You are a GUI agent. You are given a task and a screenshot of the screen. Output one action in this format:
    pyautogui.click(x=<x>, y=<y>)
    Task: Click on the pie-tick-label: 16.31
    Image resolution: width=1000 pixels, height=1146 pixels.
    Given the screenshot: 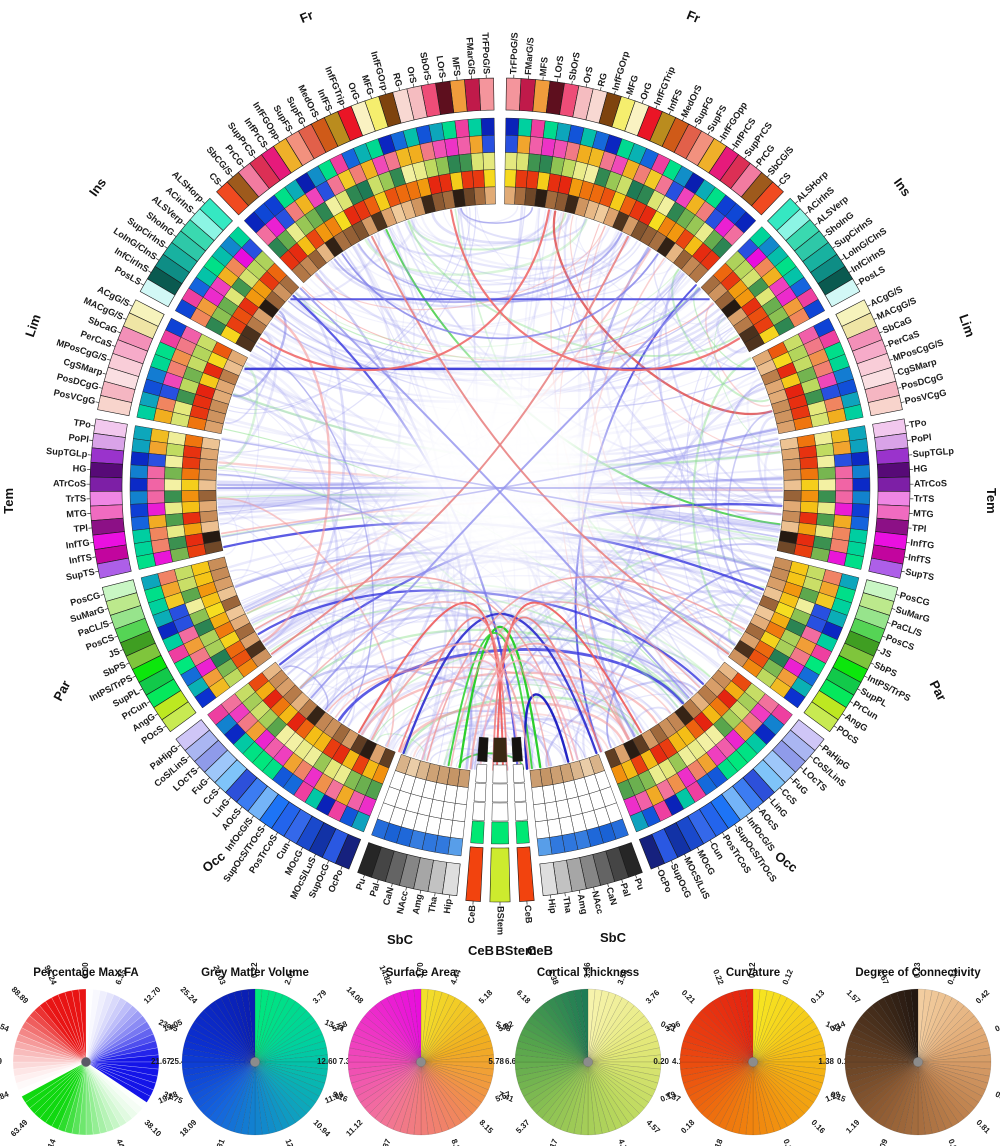 What is the action you would take?
    pyautogui.click(x=219, y=1141)
    